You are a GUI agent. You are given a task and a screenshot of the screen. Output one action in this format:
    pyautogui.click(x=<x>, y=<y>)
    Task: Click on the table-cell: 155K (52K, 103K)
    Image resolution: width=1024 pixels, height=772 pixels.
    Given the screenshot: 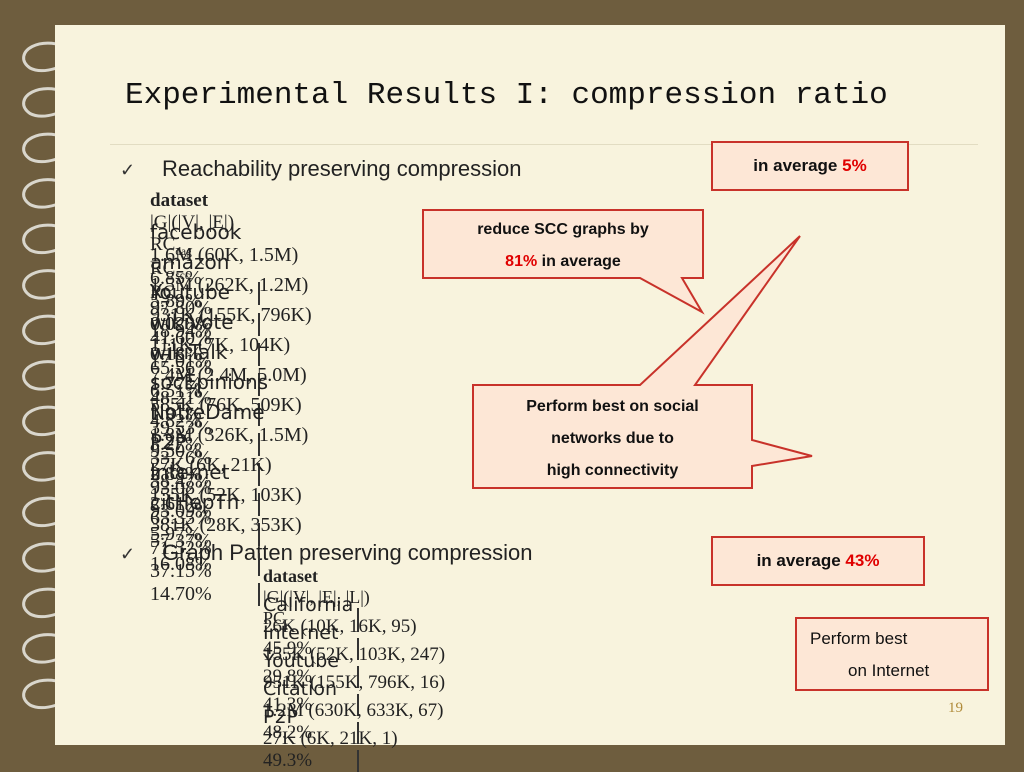 What is the action you would take?
    pyautogui.click(x=226, y=495)
    